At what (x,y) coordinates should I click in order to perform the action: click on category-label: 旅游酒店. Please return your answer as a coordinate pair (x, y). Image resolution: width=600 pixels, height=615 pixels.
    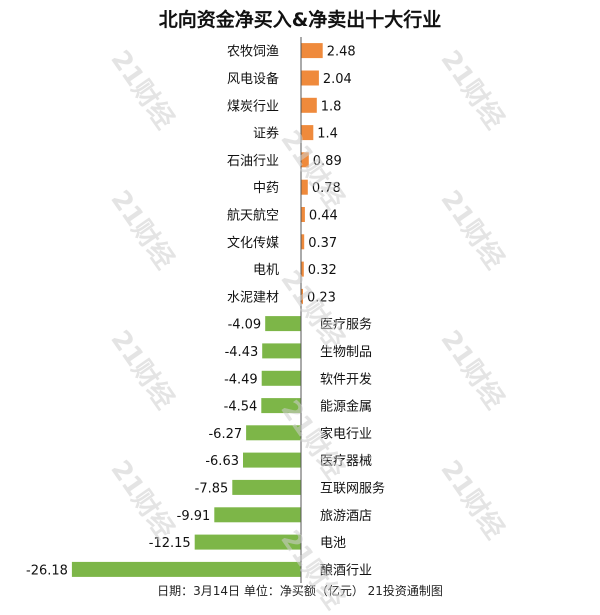
    Looking at the image, I should click on (346, 516).